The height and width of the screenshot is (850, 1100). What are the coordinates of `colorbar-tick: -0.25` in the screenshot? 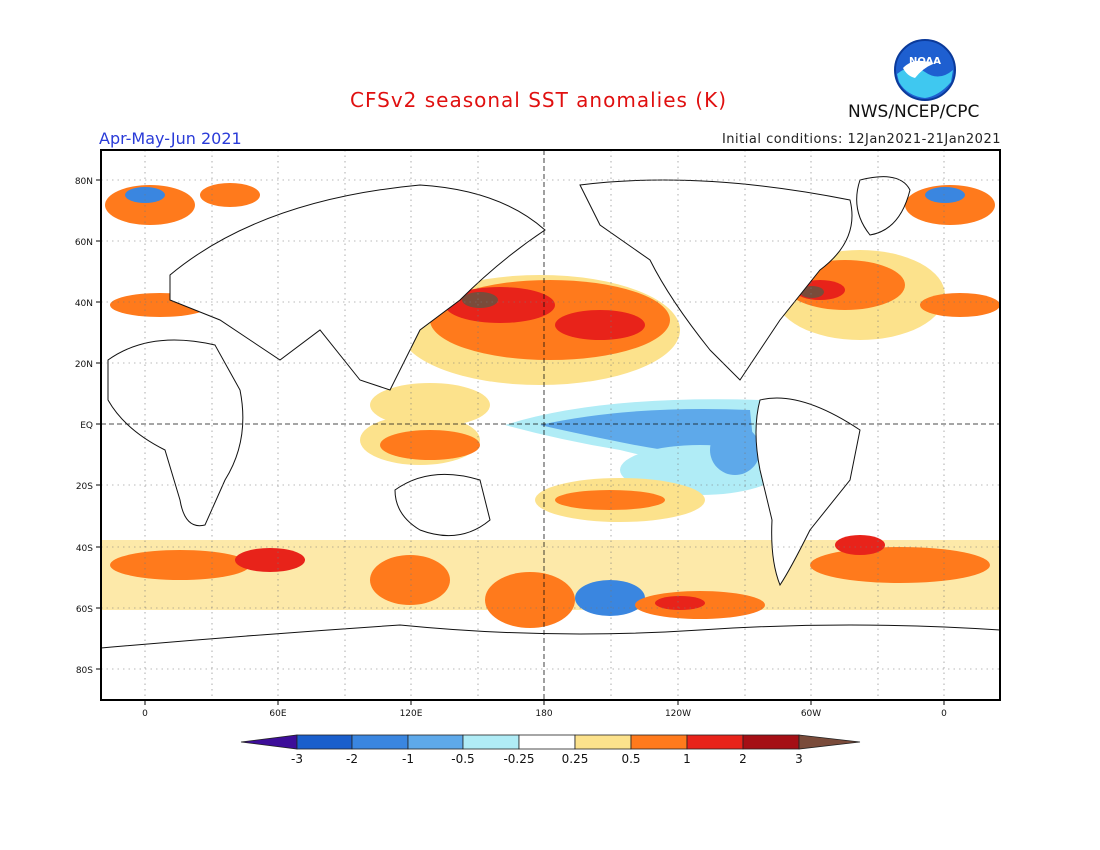 It's located at (518, 759).